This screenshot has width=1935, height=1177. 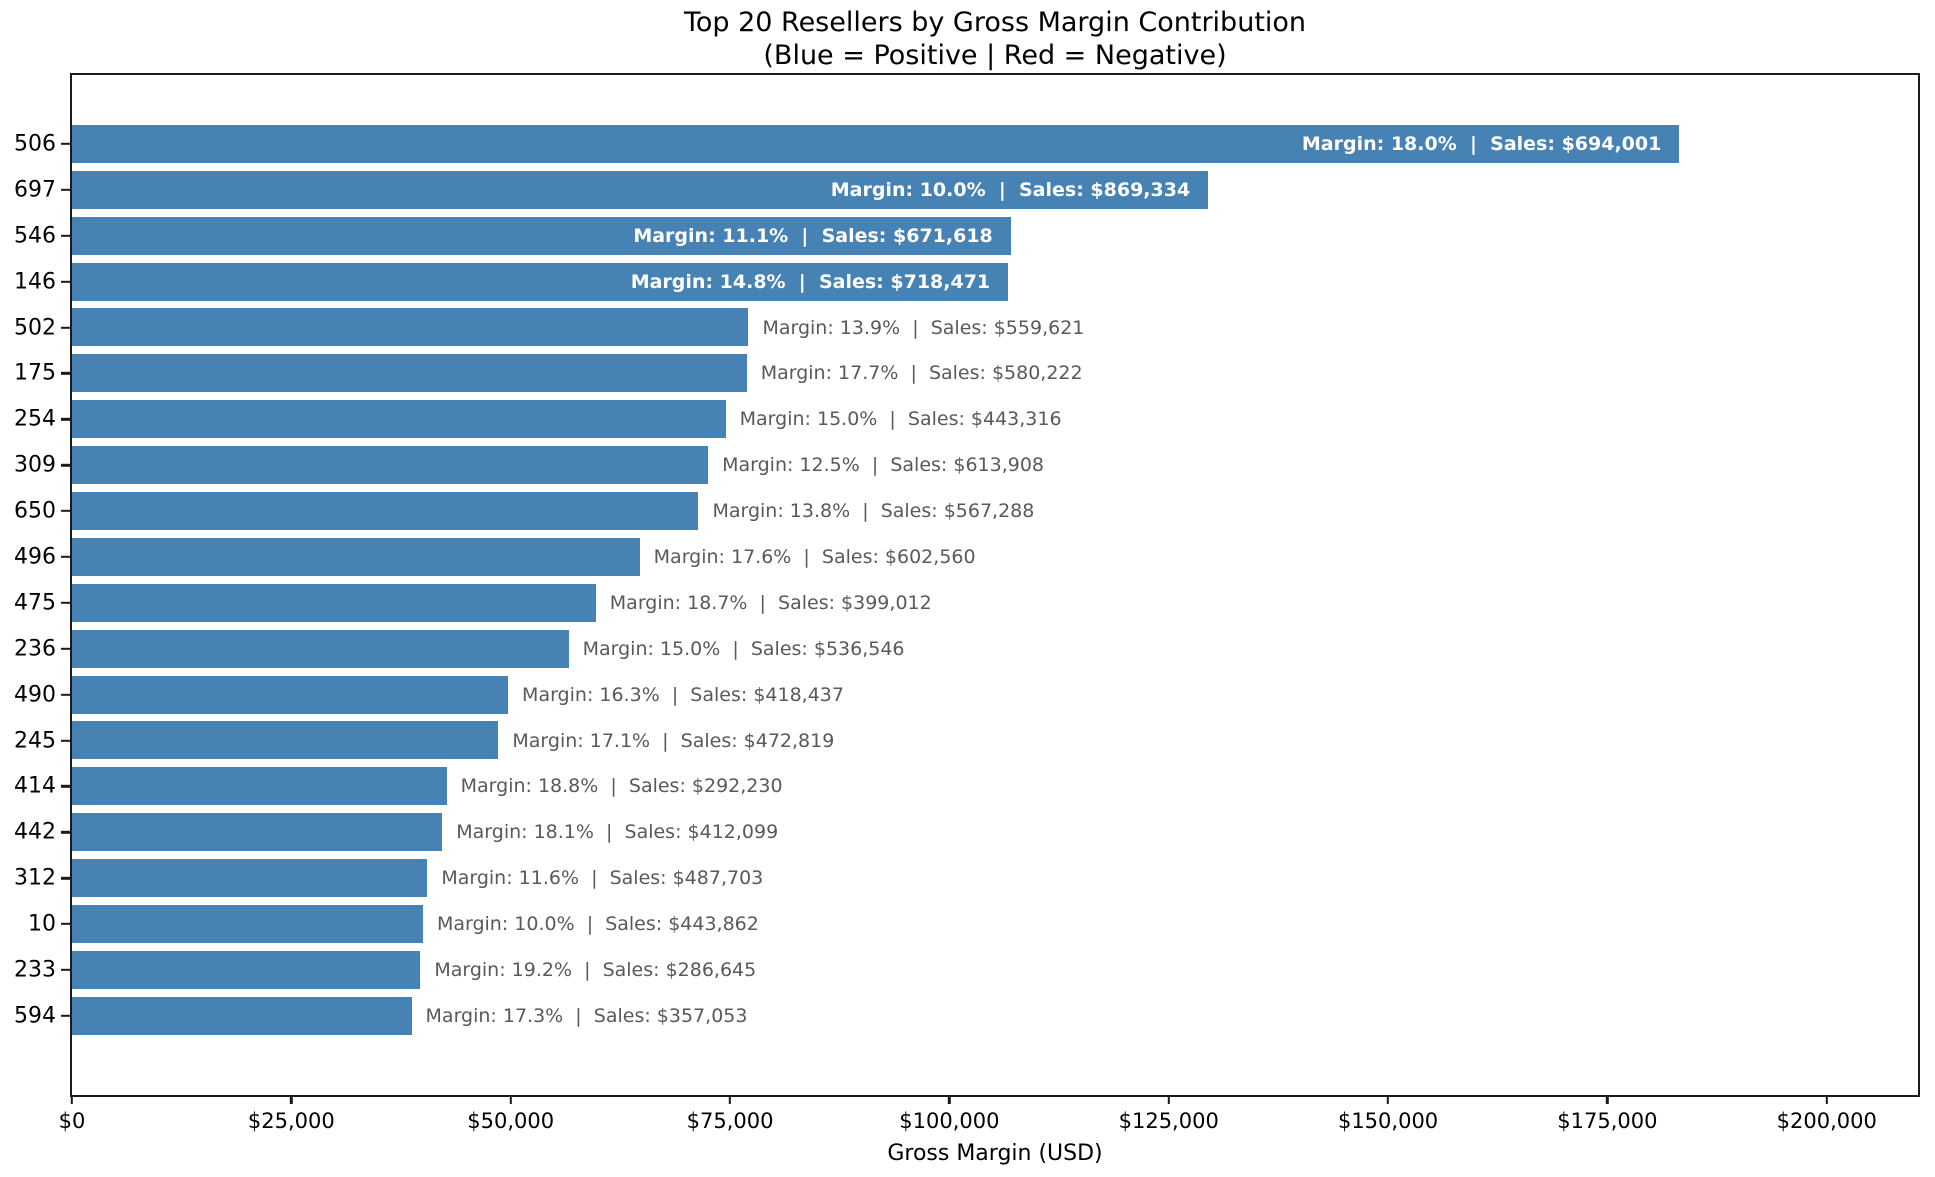 I want to click on gross-margin-bar: Margin: 11.1% | Sales: $671,618, so click(x=541, y=235).